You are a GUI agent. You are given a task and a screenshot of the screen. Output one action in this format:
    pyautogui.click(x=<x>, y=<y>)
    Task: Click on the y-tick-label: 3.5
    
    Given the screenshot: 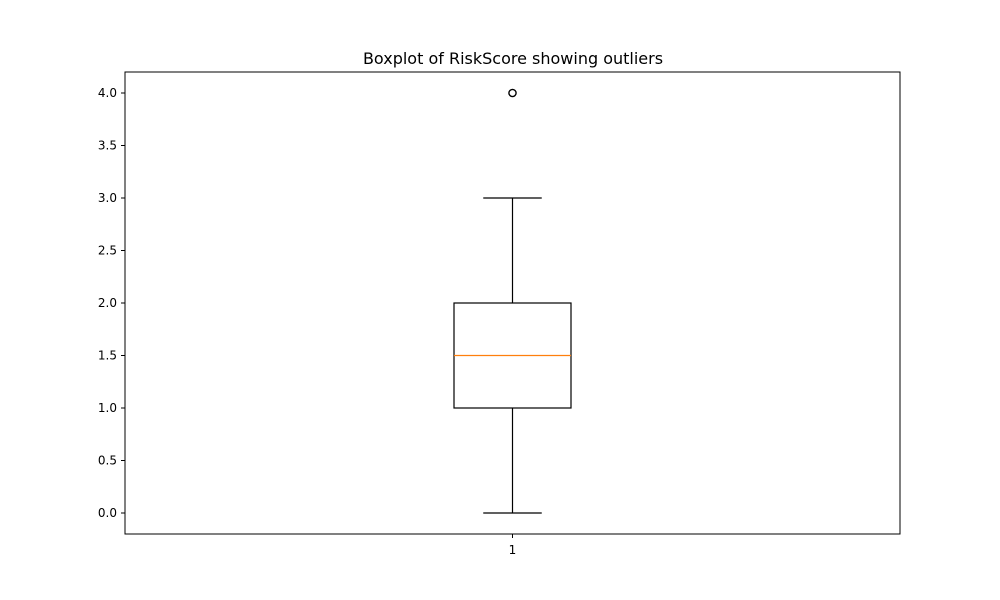 What is the action you would take?
    pyautogui.click(x=107, y=146)
    